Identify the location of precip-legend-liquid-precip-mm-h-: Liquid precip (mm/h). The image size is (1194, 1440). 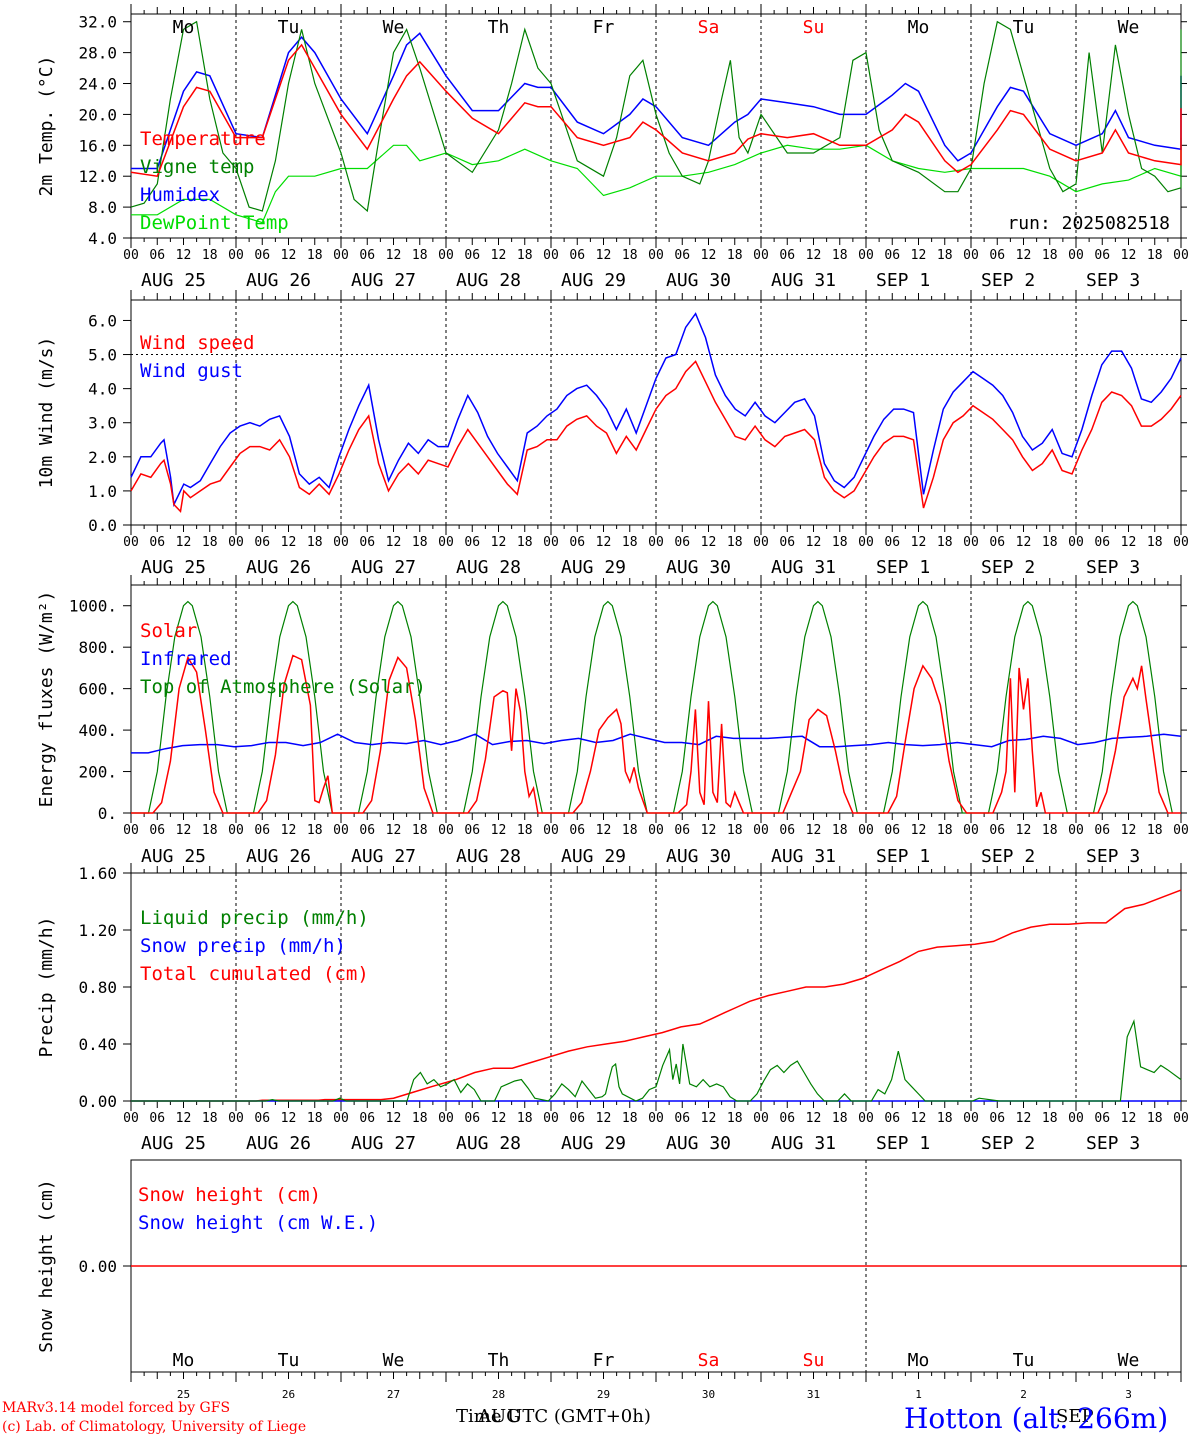
(254, 918).